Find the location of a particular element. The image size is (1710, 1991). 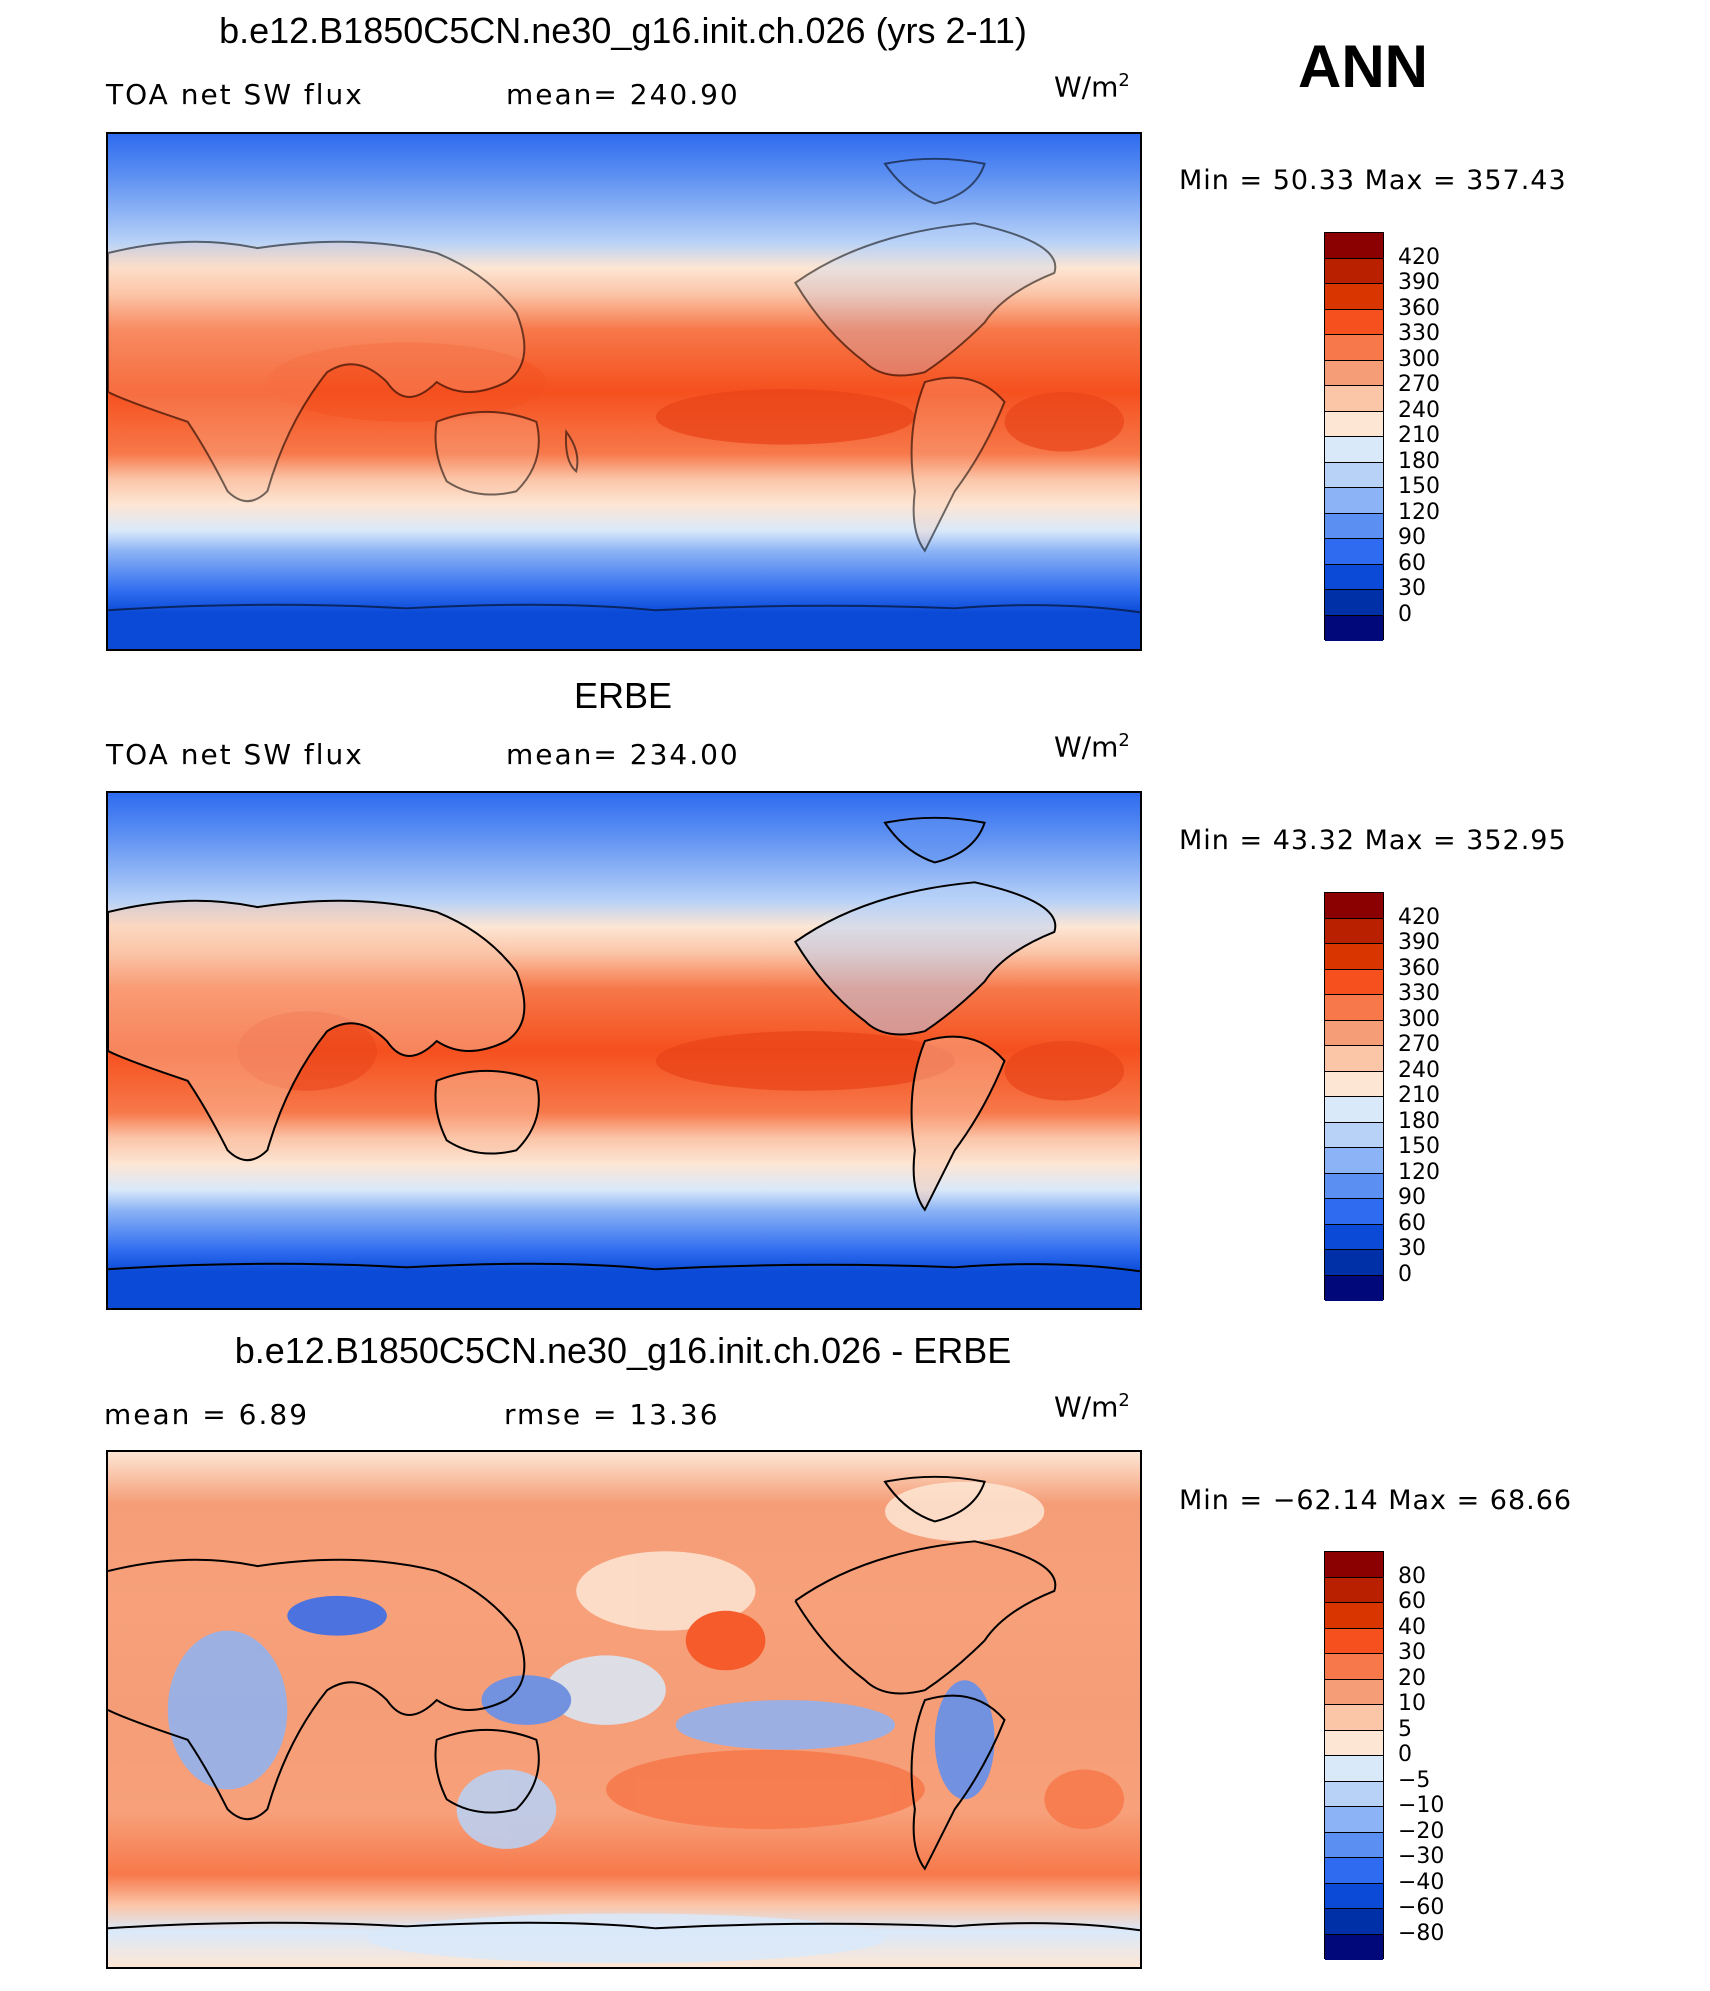

panel-obs-variable-label: TOA net SW flux is located at coordinates (235, 754).